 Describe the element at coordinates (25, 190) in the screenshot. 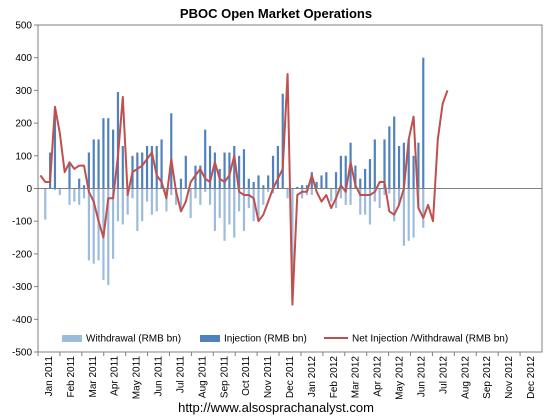

I see `y-axis-ticks: 500 400 300 200 100 0 -100 -200 -300 -400 -500` at that location.